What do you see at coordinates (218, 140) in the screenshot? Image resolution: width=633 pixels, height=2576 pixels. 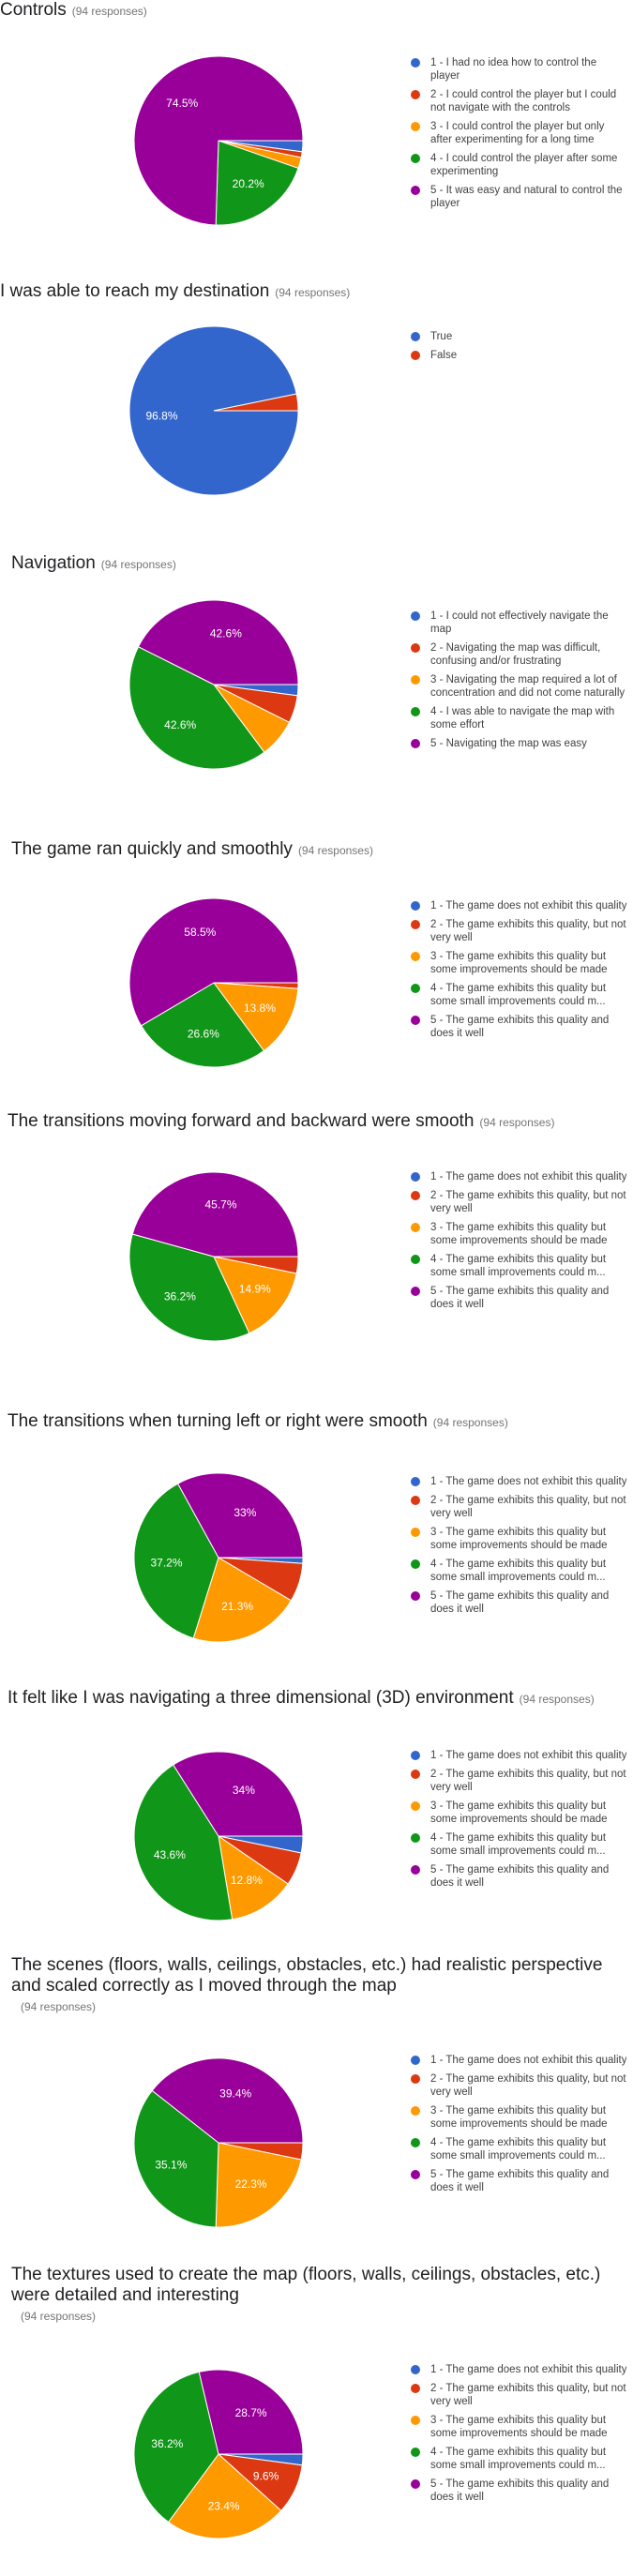 I see `pie-chart: 20.2% 74.5%` at bounding box center [218, 140].